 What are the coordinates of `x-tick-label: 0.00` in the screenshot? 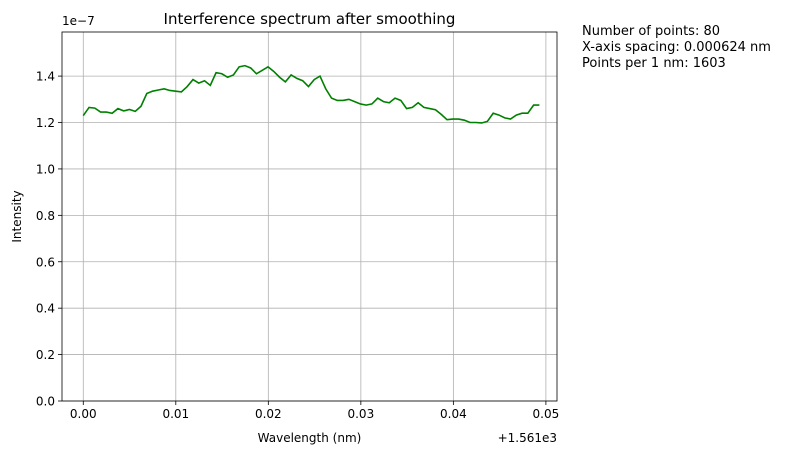 It's located at (83, 414).